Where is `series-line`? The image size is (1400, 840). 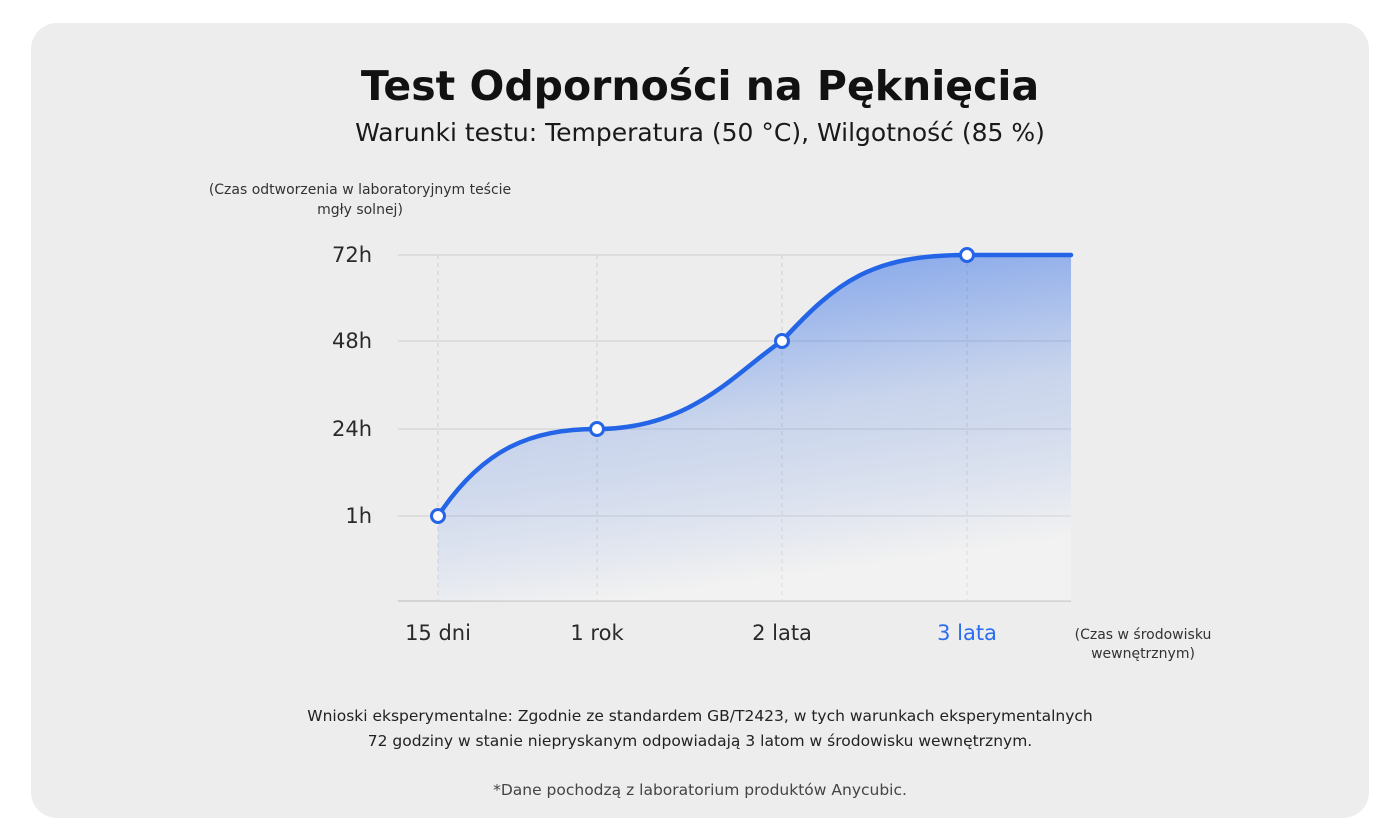 series-line is located at coordinates (754, 385).